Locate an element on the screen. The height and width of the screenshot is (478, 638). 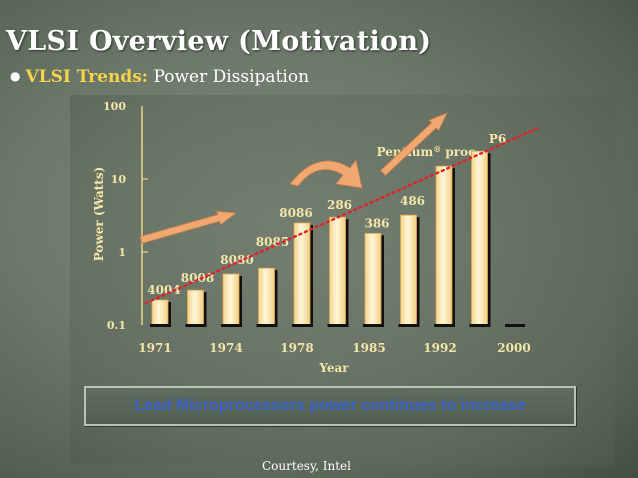
x-tick-label: 1971 is located at coordinates (154, 348).